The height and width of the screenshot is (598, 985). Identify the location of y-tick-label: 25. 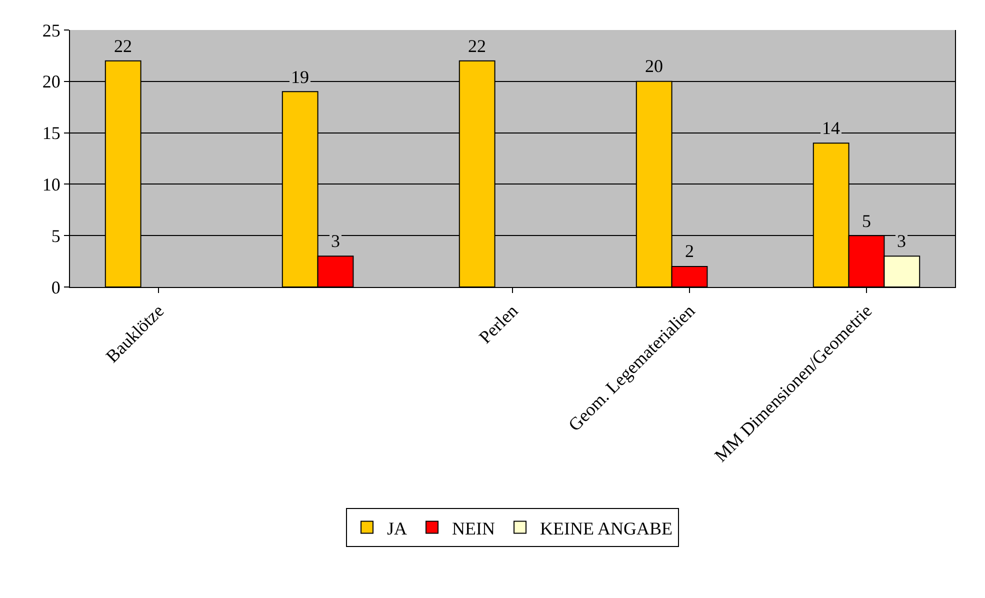
(51, 30).